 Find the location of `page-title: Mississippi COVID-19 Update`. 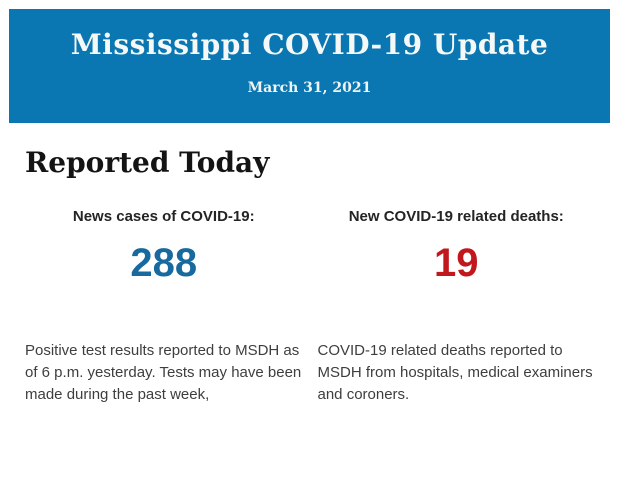

page-title: Mississippi COVID-19 Update is located at coordinates (309, 44).